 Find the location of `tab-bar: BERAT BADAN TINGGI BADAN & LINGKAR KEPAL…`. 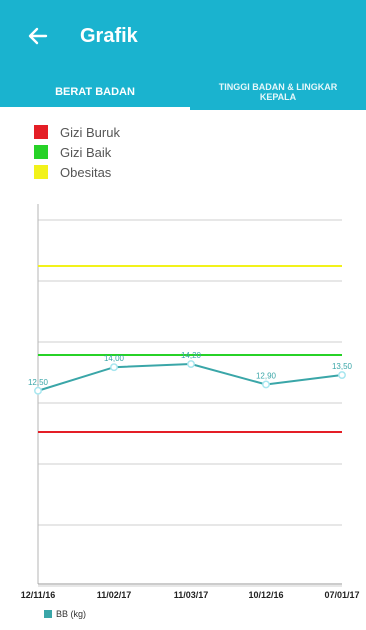

tab-bar: BERAT BADAN TINGGI BADAN & LINGKAR KEPAL… is located at coordinates (183, 92).